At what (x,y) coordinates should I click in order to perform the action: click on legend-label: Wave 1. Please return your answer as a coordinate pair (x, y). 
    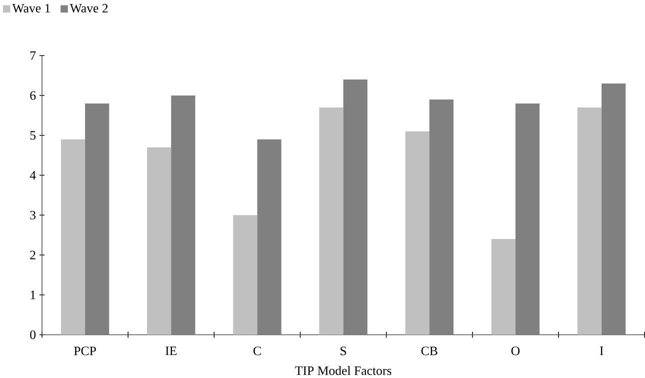
    Looking at the image, I should click on (31, 8).